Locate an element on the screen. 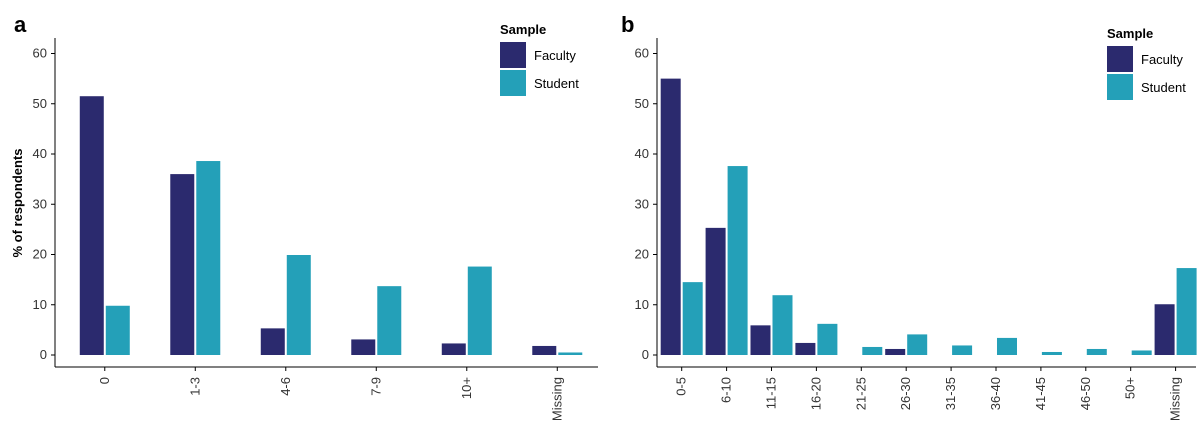  x-tick-label: 36-40 is located at coordinates (995, 393).